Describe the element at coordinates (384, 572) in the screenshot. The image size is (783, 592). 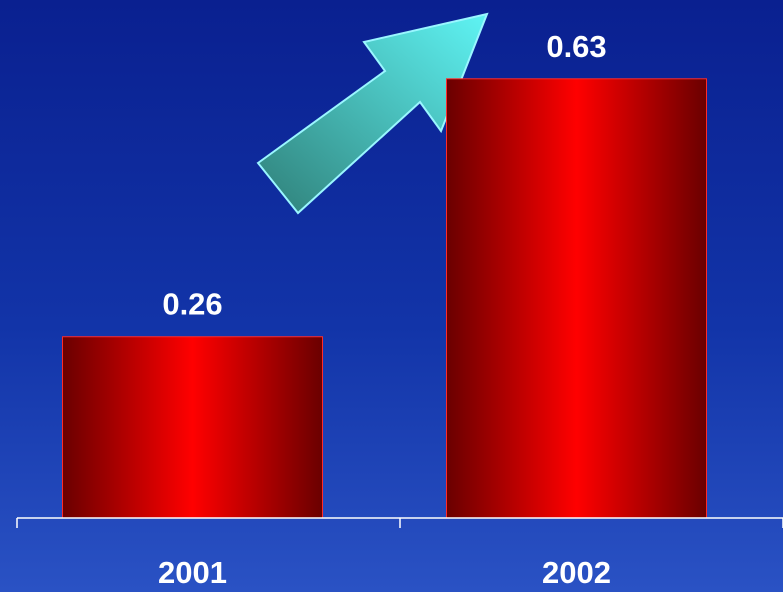
I see `category-labels-group: 2001 2002` at that location.